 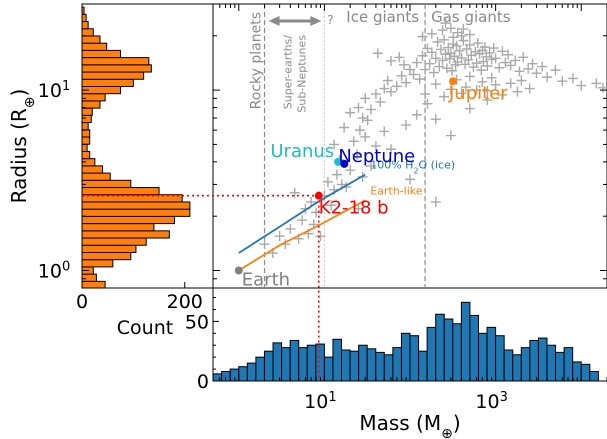 I want to click on planet-label-jupiter: Jupiter, so click(x=478, y=93).